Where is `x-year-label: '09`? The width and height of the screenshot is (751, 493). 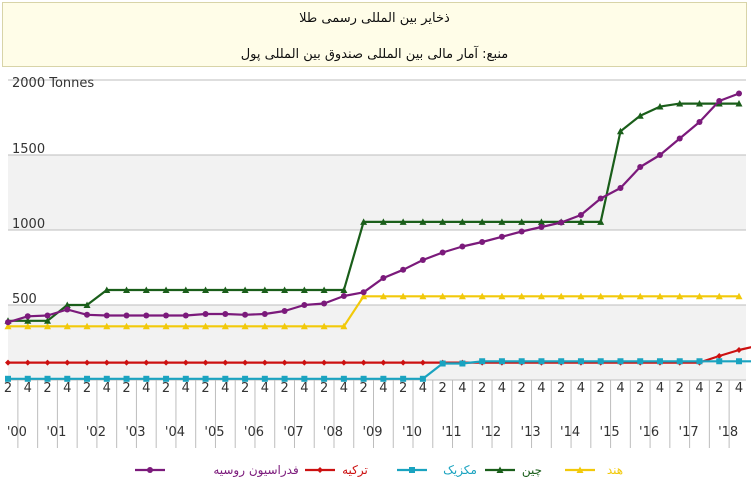
x-year-label: '09 is located at coordinates (372, 432).